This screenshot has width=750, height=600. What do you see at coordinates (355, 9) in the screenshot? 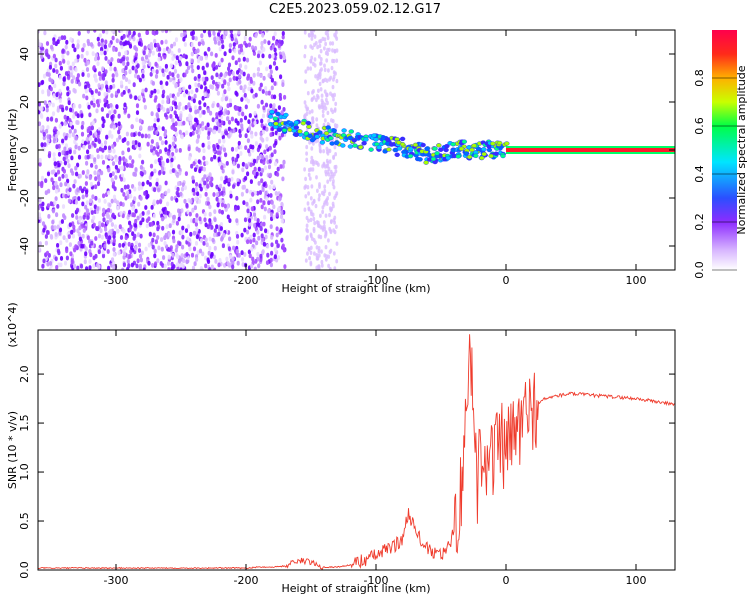
I see `chart-title: C2E5.2023.059.02.12.G17` at bounding box center [355, 9].